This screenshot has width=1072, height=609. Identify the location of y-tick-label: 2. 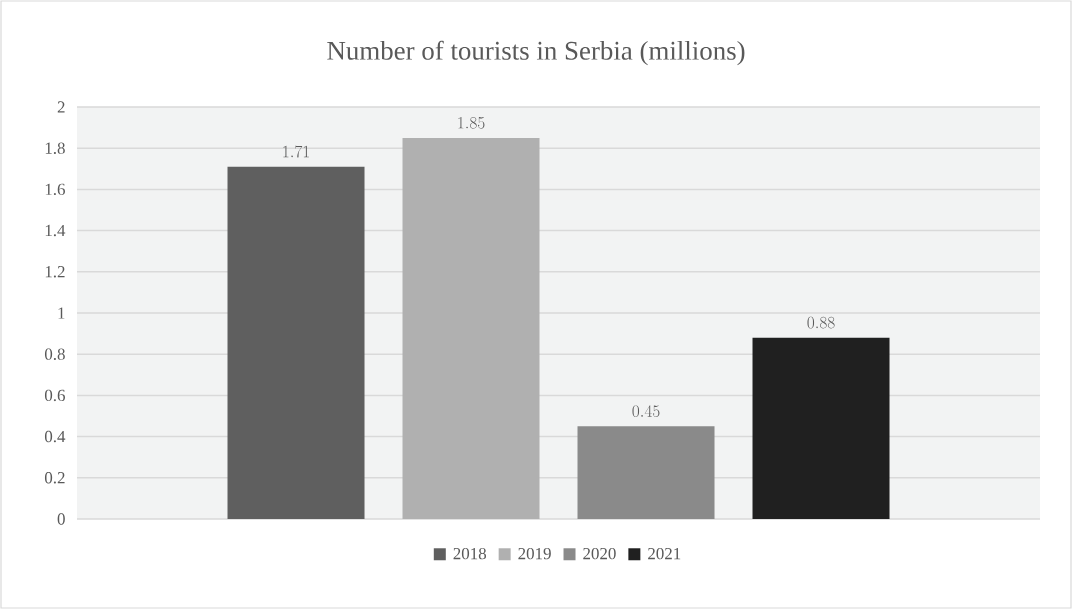
(61, 107).